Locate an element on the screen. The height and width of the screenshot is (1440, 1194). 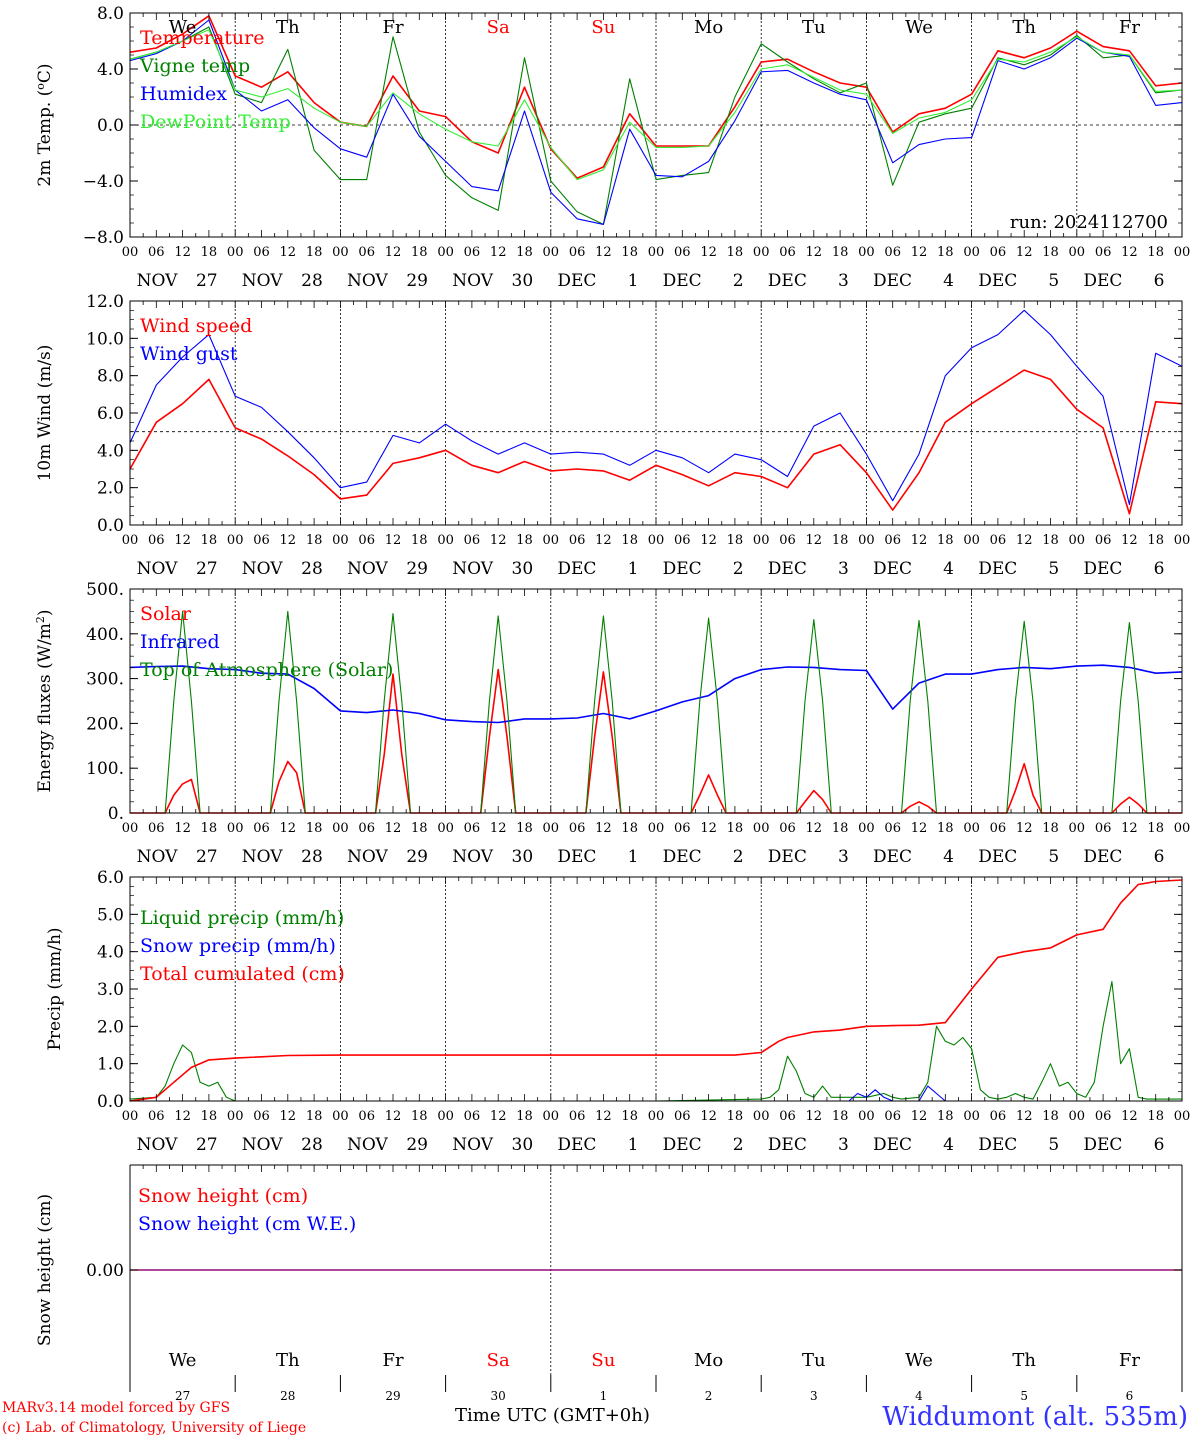
hour-label-0-8-1: 06 is located at coordinates (998, 252).